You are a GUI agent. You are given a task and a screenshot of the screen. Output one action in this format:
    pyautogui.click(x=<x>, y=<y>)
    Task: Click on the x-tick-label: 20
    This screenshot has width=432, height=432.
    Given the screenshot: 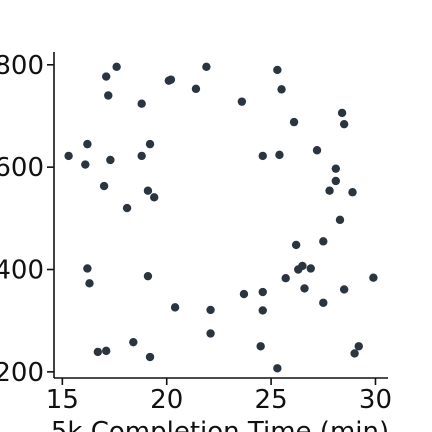 What is the action you would take?
    pyautogui.click(x=166, y=400)
    